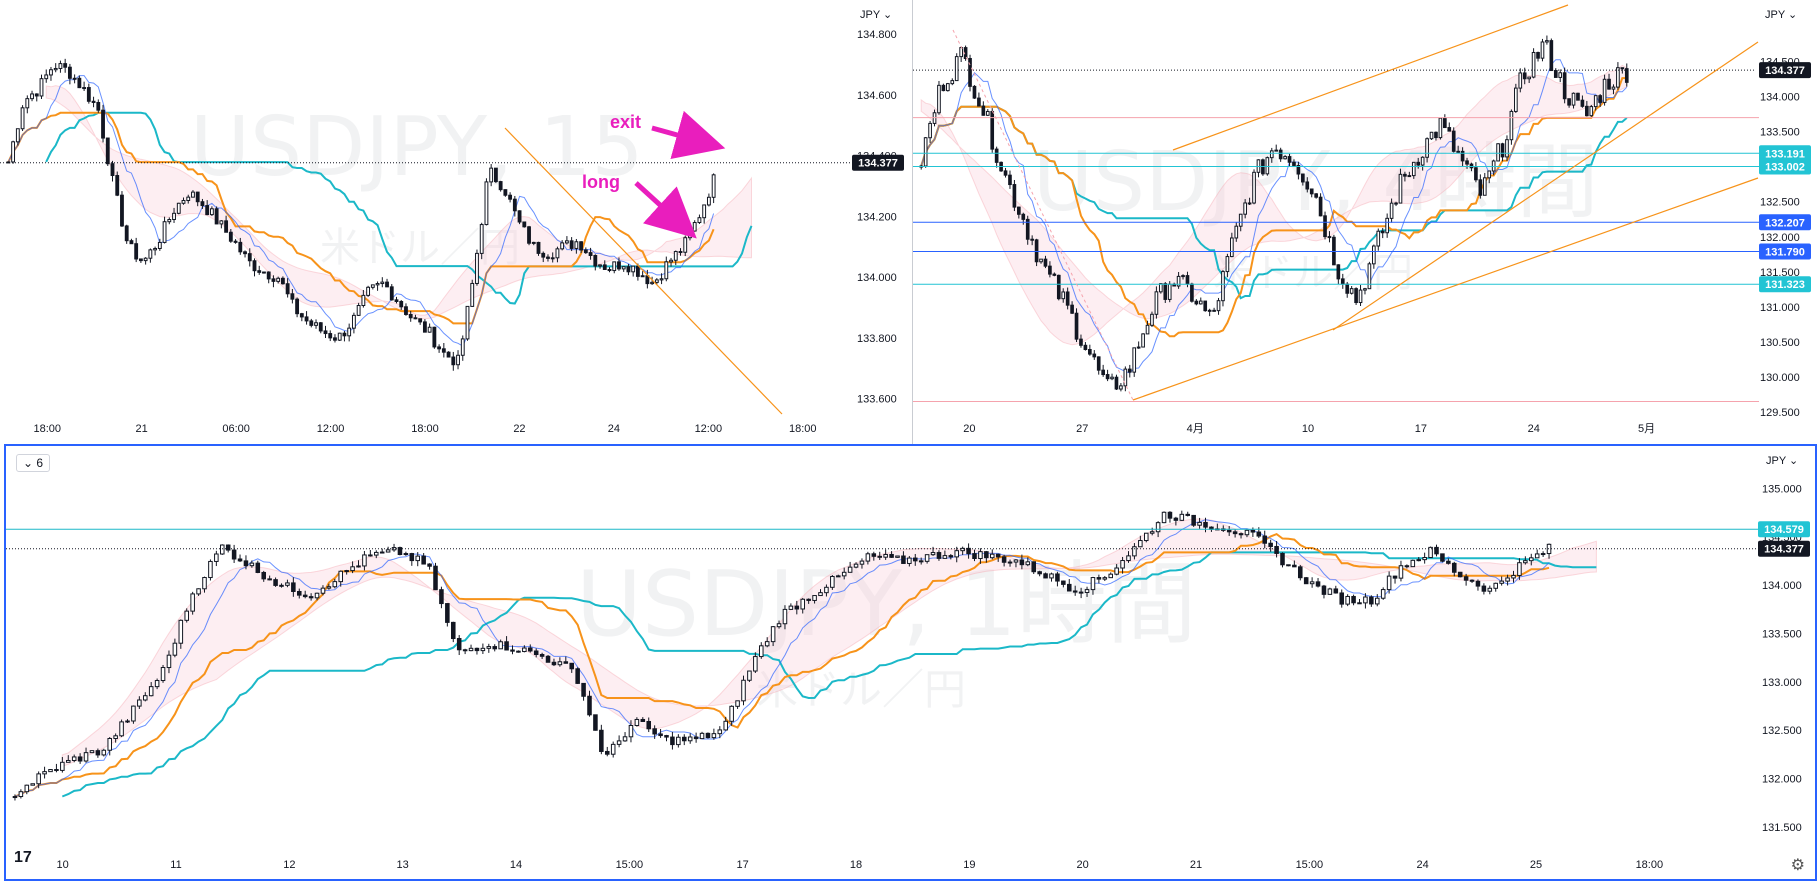 This screenshot has width=1817, height=881. Describe the element at coordinates (28, 463) in the screenshot. I see `chevron-down-icon: ⌄` at that location.